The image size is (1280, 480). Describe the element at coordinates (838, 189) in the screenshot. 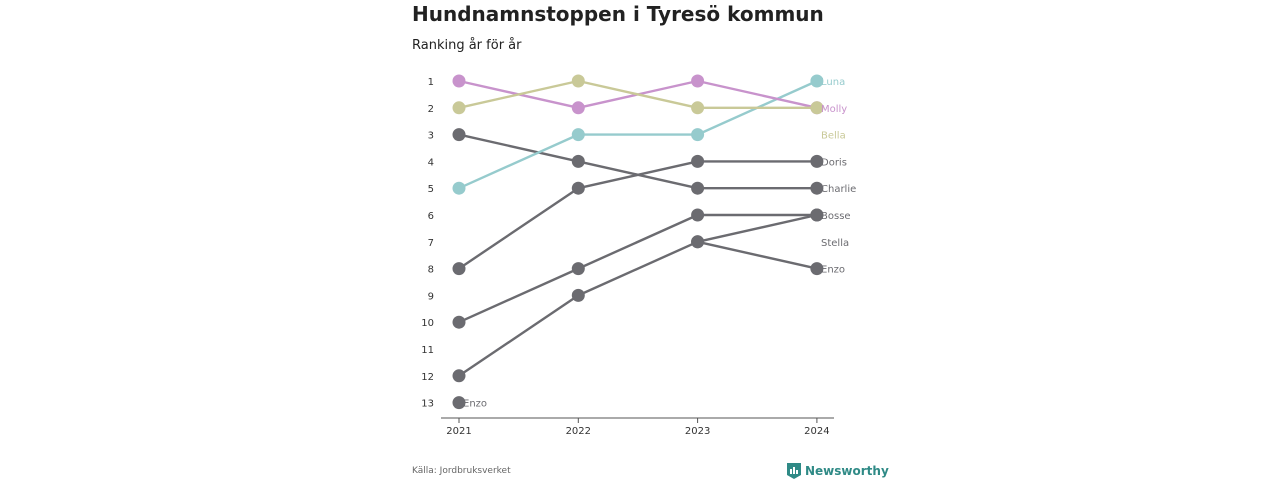

I see `end-label-charlie: Charlie` at that location.